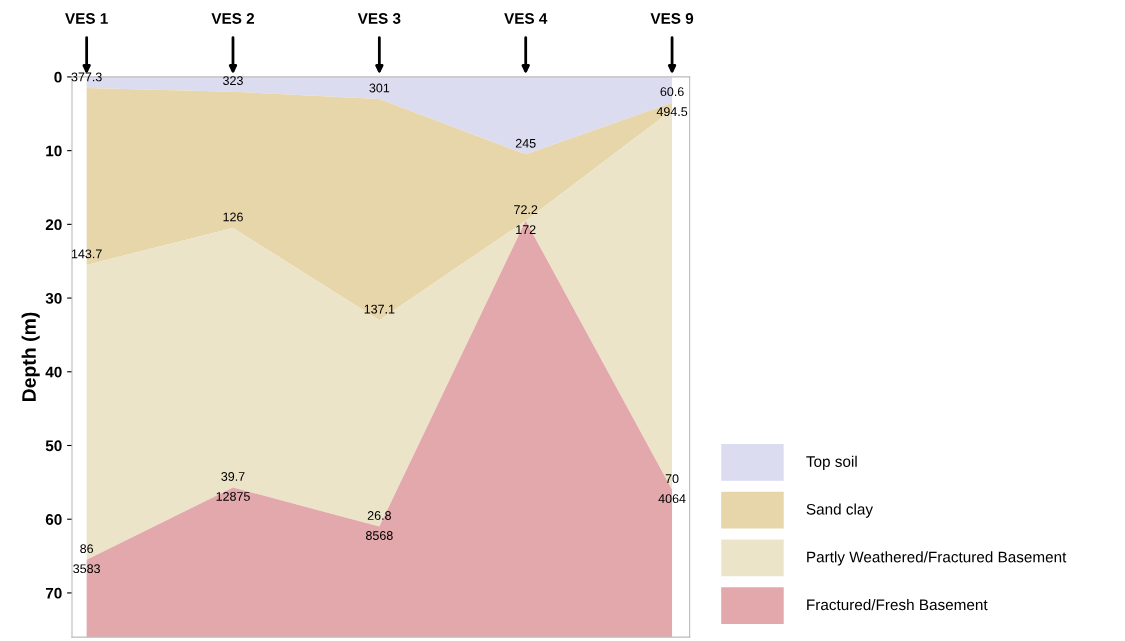 Image resolution: width=1125 pixels, height=641 pixels. I want to click on annotation: 137.1, so click(379, 309).